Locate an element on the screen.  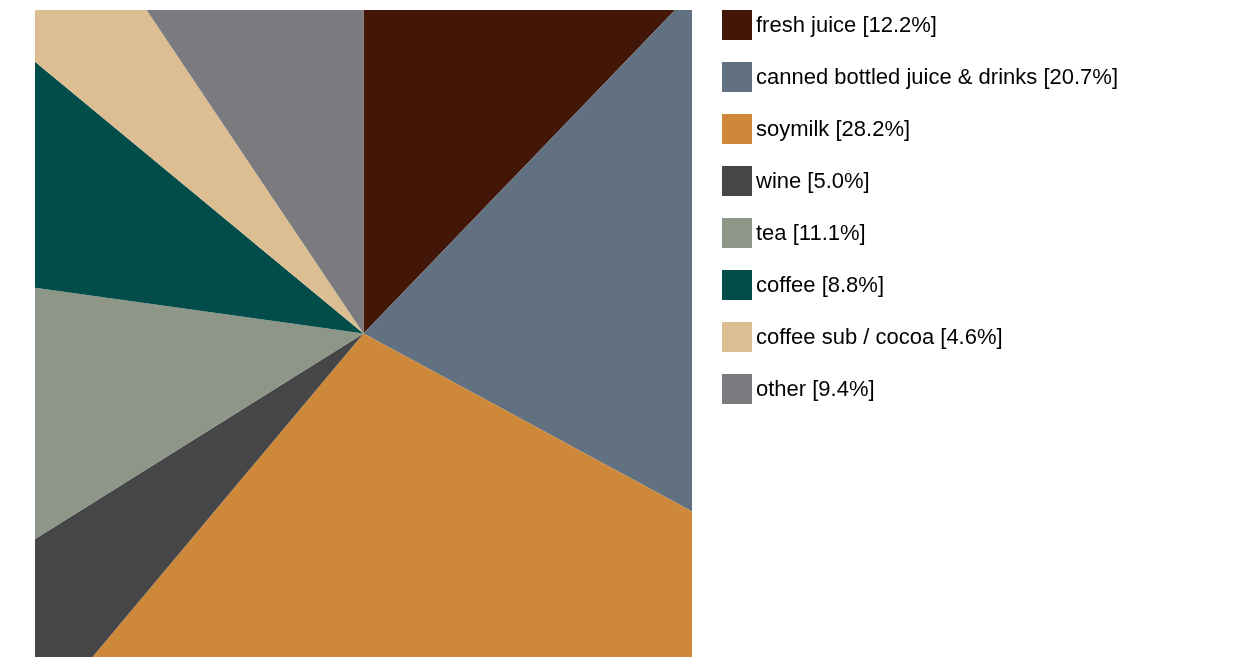
legend-label: soymilk [28.2%] is located at coordinates (833, 128).